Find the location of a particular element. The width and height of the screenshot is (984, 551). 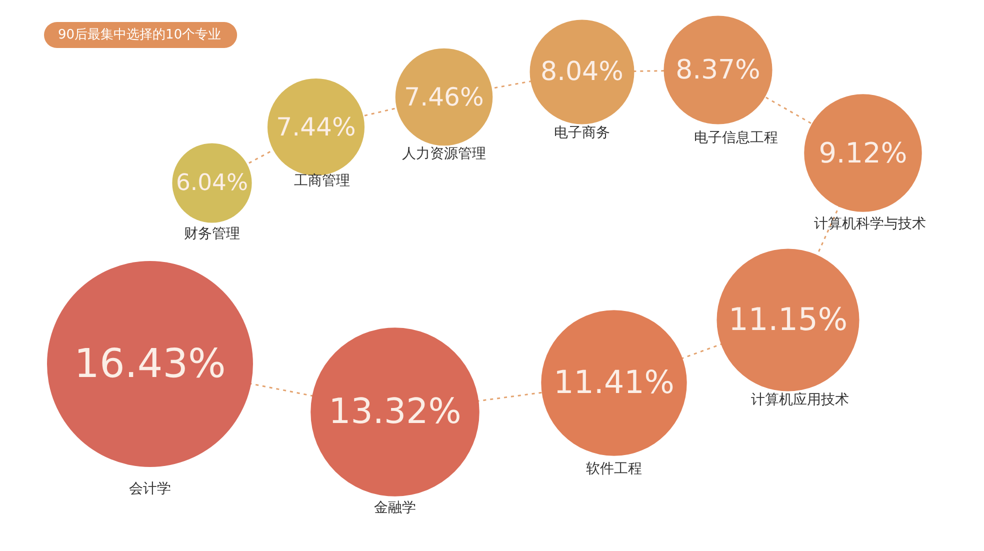

category-label: 电子商务 is located at coordinates (582, 133).